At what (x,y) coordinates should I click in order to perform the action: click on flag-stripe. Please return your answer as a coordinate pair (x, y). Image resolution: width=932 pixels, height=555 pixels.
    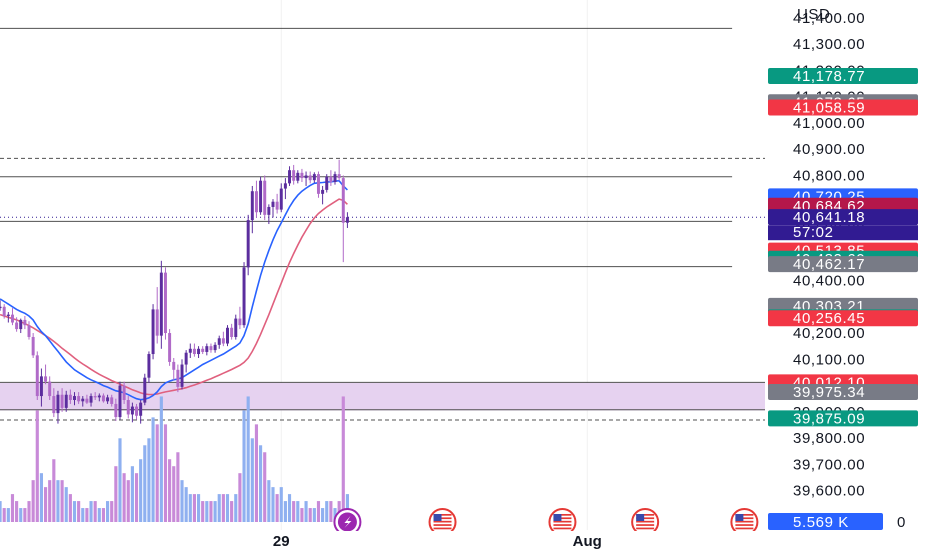
    Looking at the image, I should click on (744, 515).